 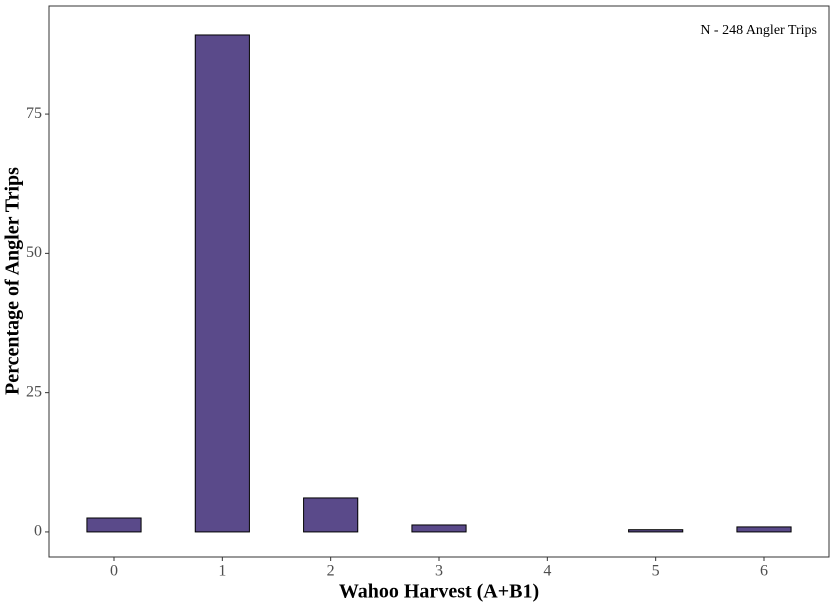 I want to click on x-tick-label: 5, so click(x=656, y=571).